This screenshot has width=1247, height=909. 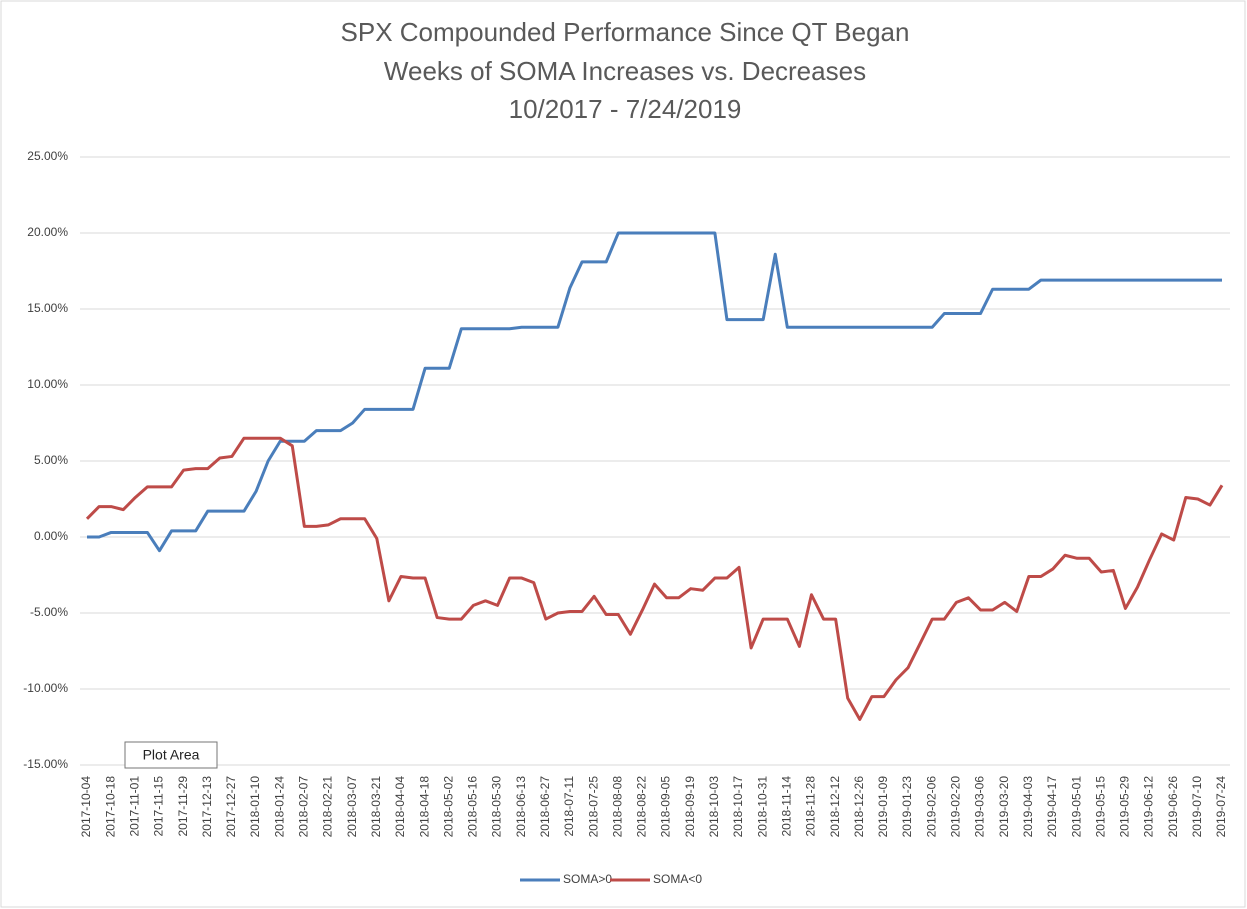 What do you see at coordinates (47, 308) in the screenshot?
I see `y-tick-label: 15.00%` at bounding box center [47, 308].